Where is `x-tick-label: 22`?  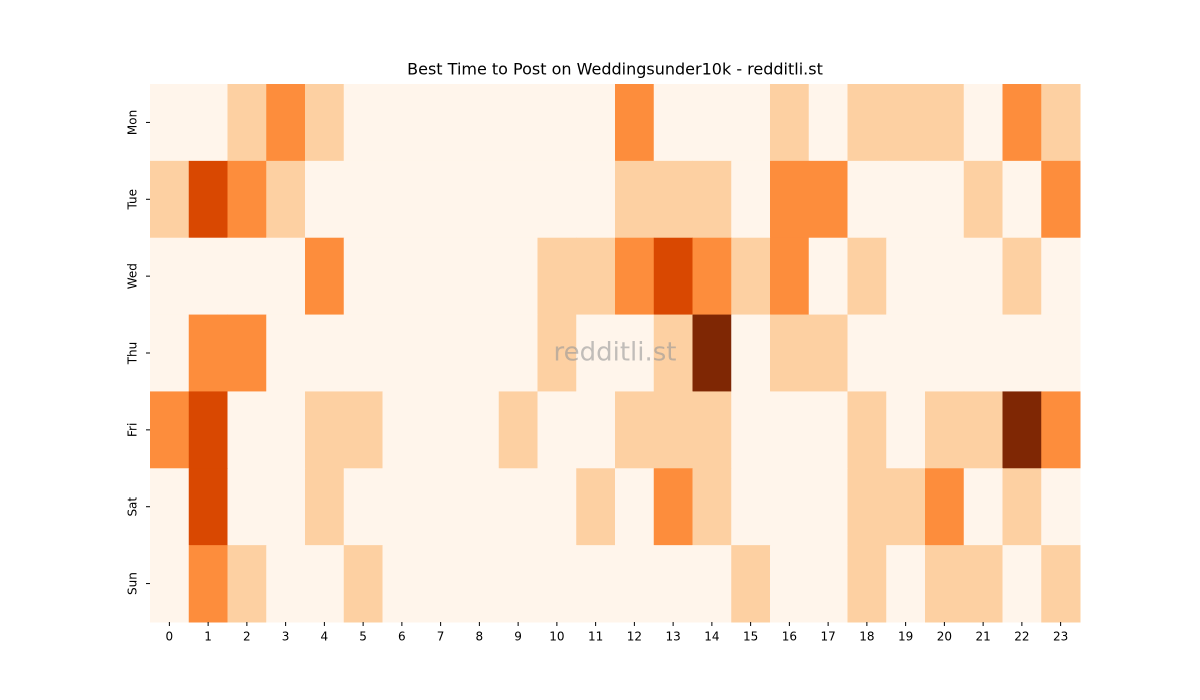
x-tick-label: 22 is located at coordinates (1021, 637).